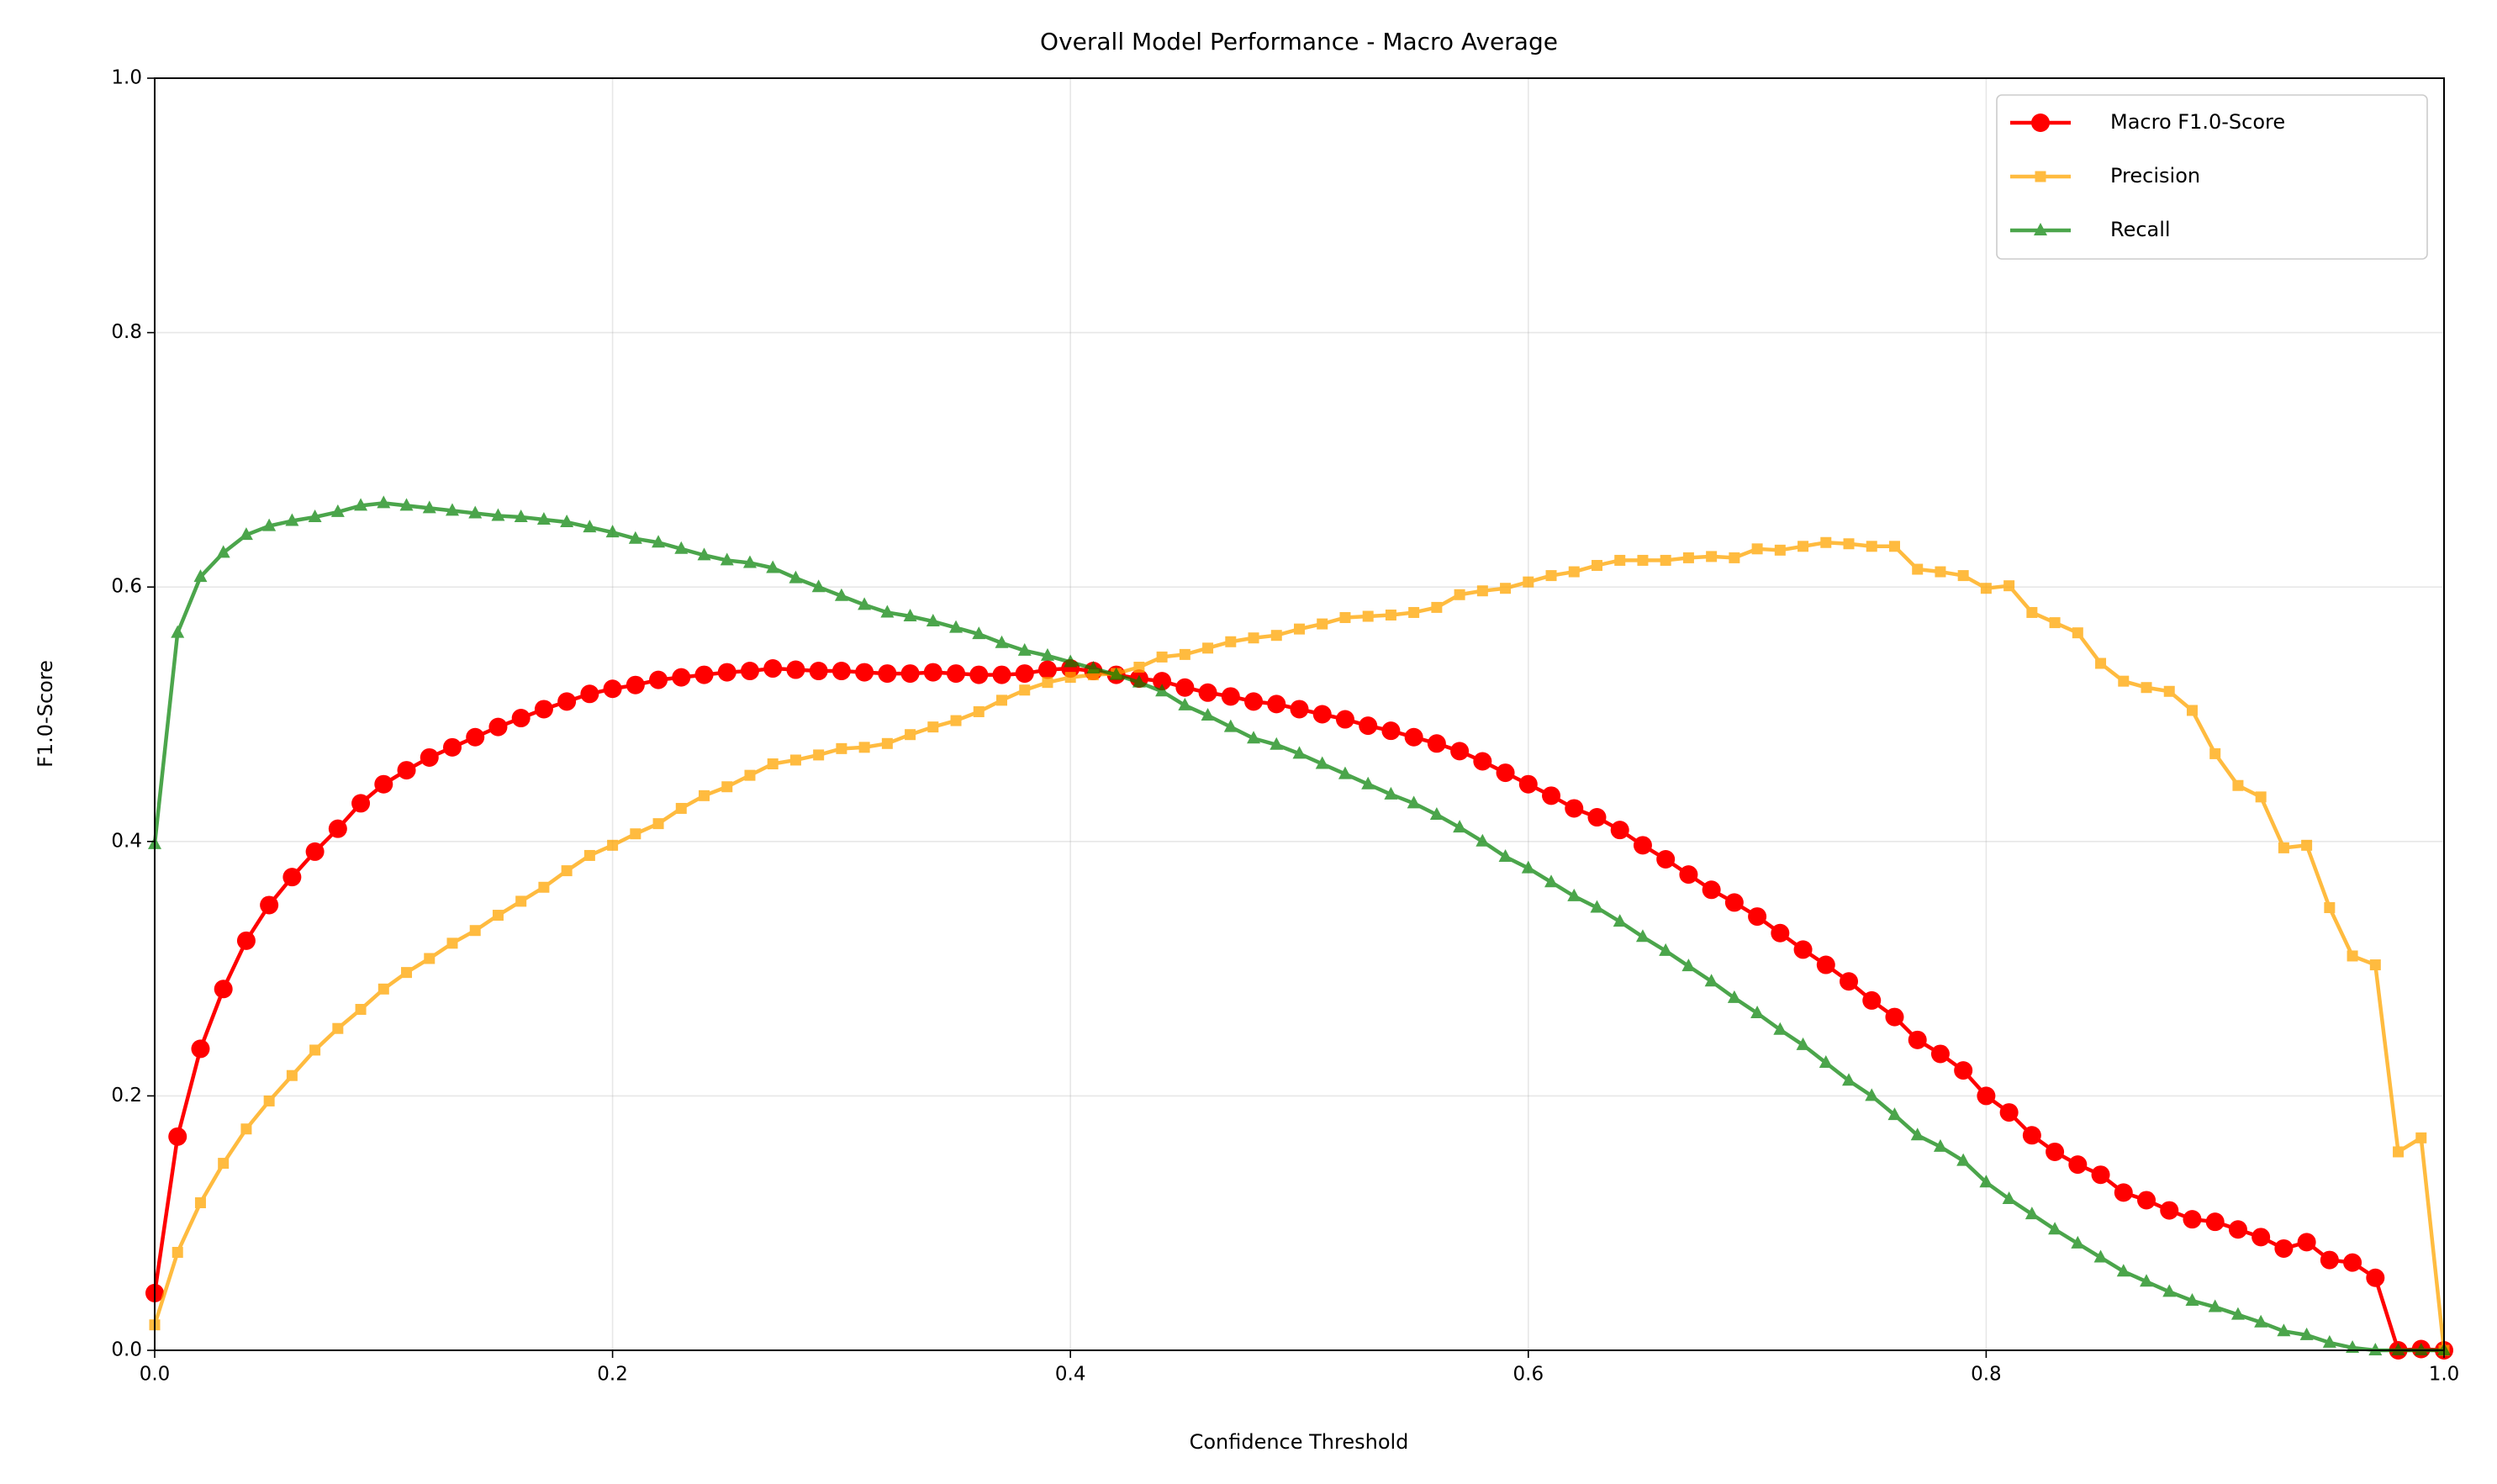  I want to click on y-tick-label: 0.6, so click(126, 587).